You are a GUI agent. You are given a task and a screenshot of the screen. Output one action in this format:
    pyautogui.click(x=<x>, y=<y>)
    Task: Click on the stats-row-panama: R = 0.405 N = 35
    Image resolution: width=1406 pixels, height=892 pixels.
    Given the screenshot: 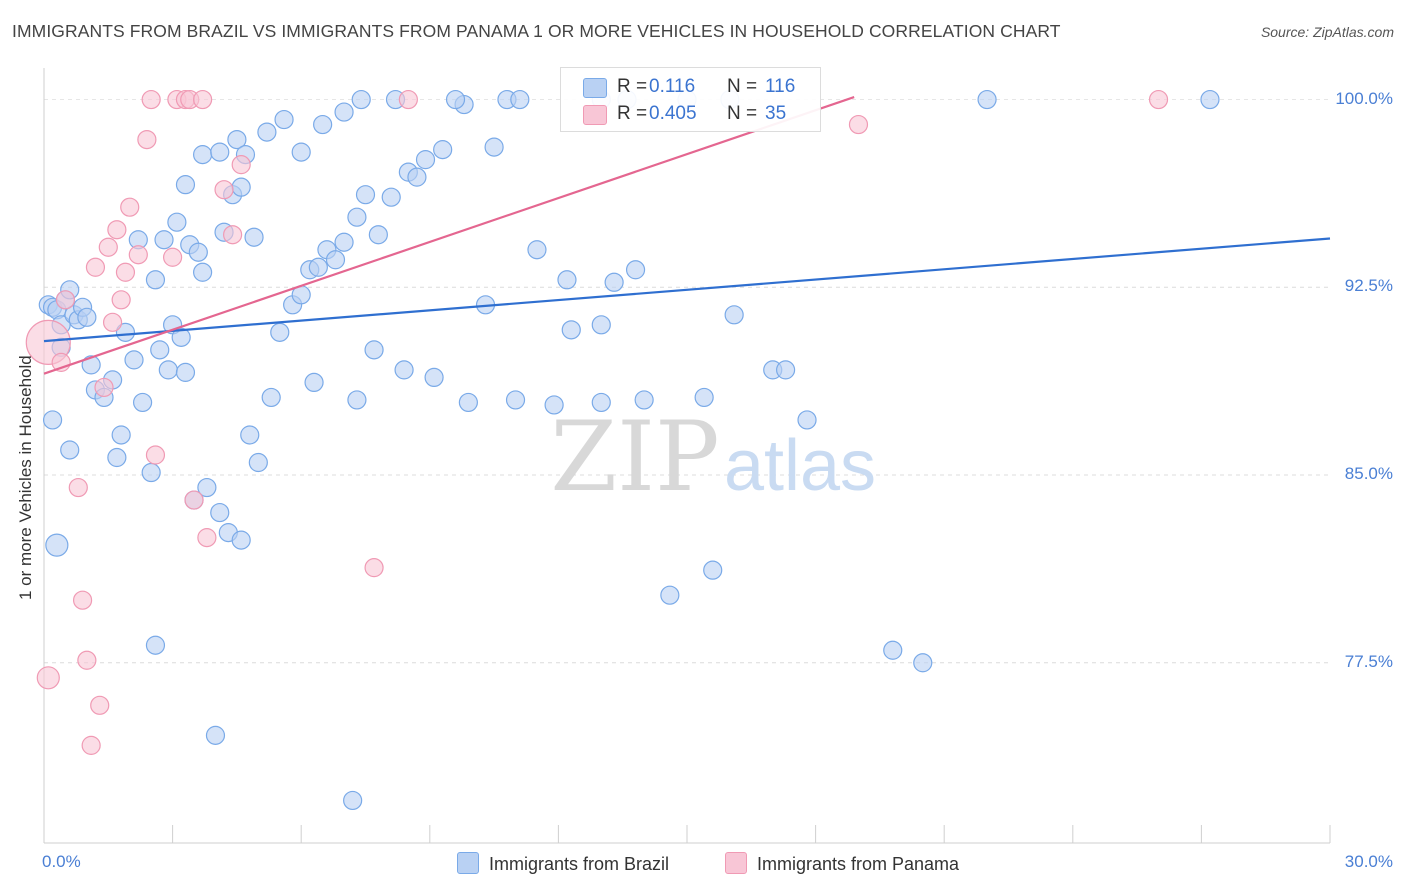 What is the action you would take?
    pyautogui.click(x=690, y=115)
    